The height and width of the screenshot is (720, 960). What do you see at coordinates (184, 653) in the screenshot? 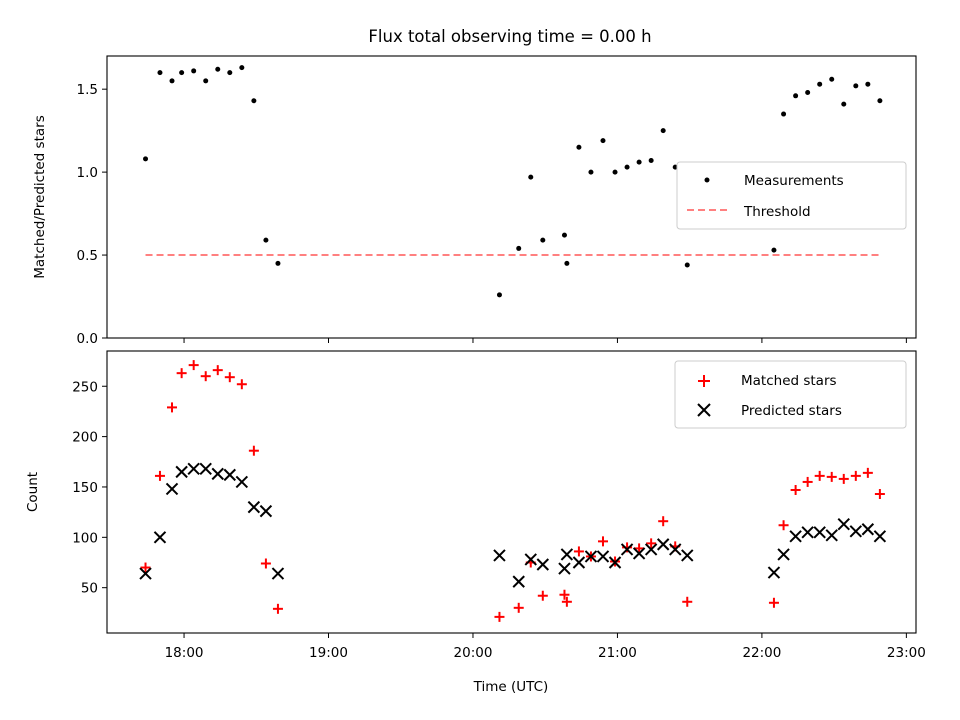
I see `x-tick-label: 18:00` at bounding box center [184, 653].